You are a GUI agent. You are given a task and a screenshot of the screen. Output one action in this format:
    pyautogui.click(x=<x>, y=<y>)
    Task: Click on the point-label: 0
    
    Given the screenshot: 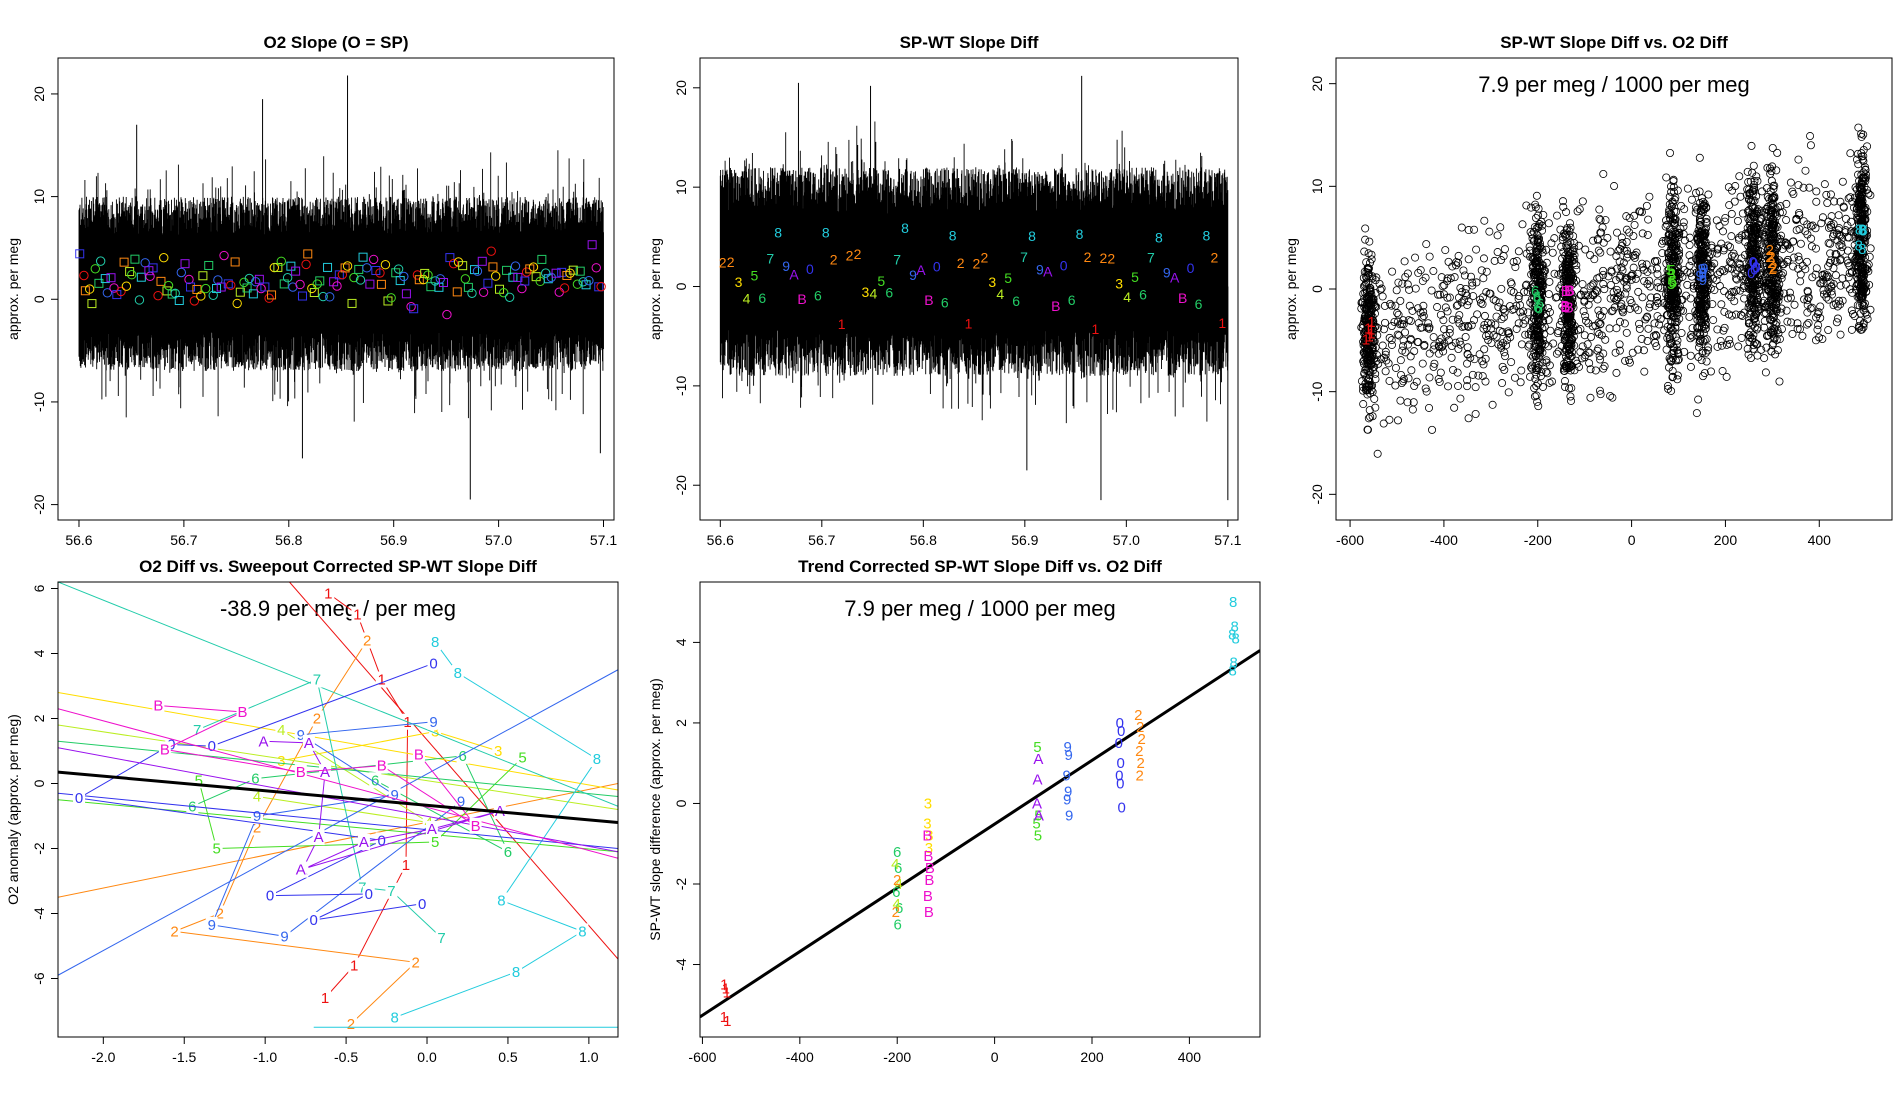 What is the action you would take?
    pyautogui.click(x=270, y=896)
    